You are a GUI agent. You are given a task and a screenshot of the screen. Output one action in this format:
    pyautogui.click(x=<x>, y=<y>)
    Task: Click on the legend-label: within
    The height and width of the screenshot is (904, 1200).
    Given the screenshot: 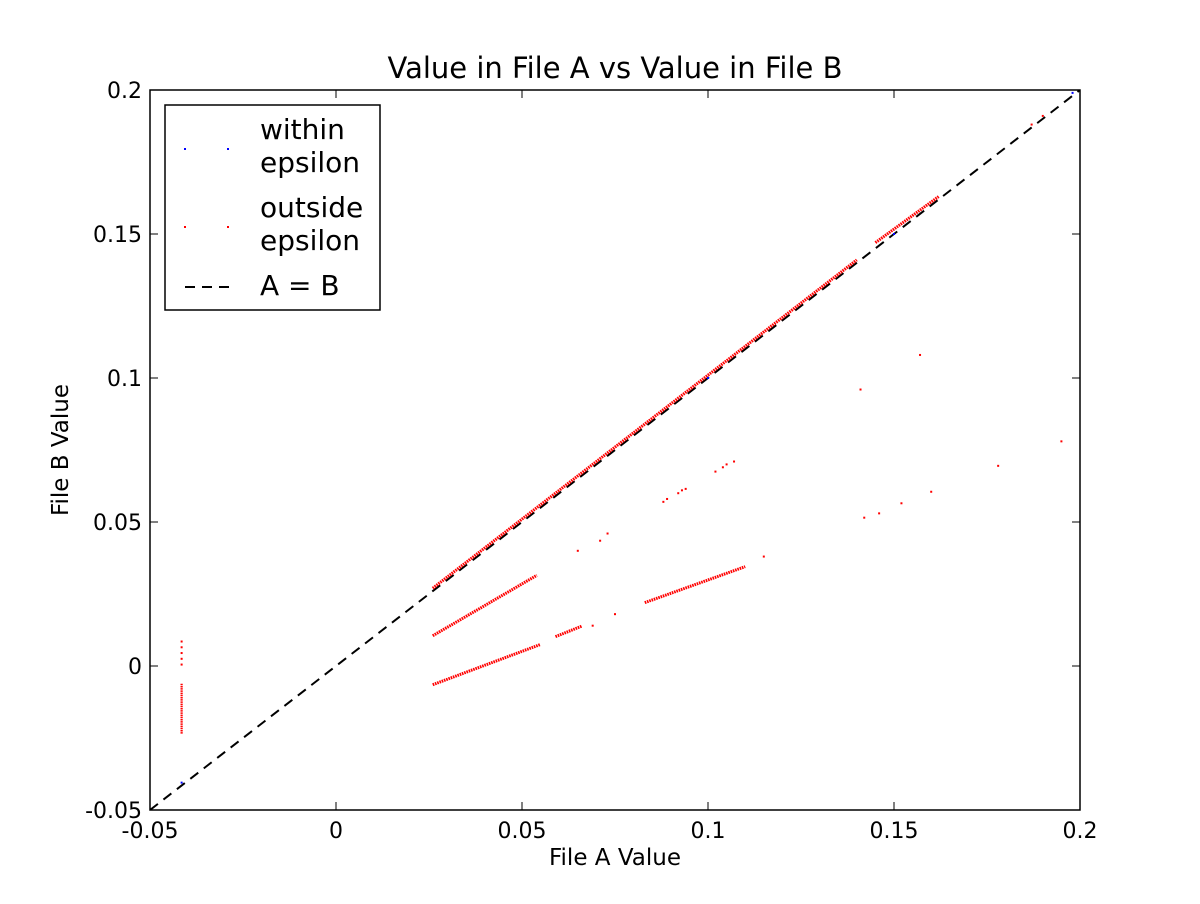 What is the action you would take?
    pyautogui.click(x=302, y=129)
    